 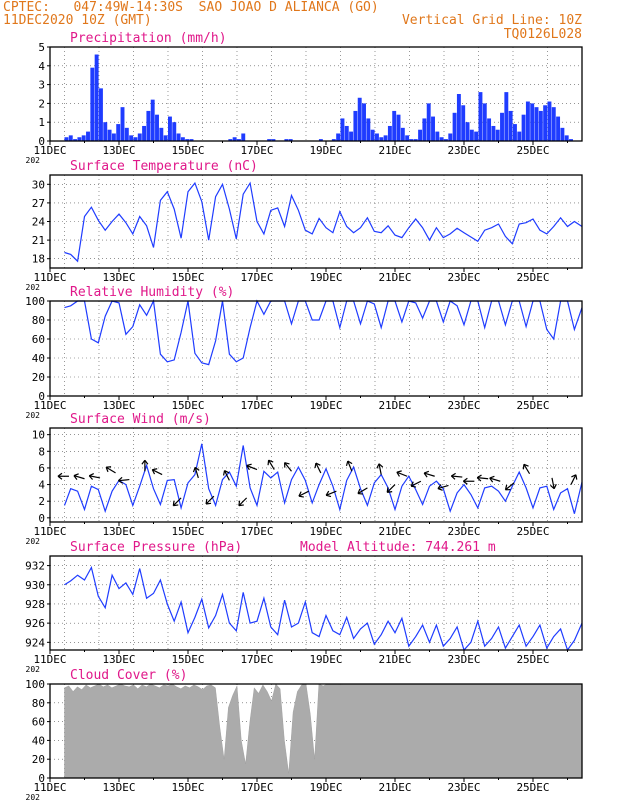 I want to click on temp-xtick-label: 25DEC, so click(x=532, y=277).